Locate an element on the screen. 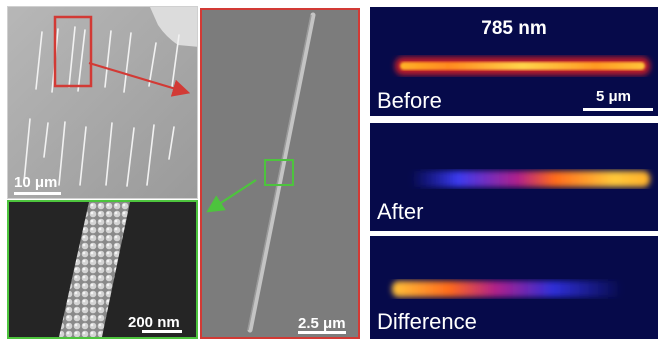 The width and height of the screenshot is (665, 339). wavelength-label: 785 nm is located at coordinates (514, 28).